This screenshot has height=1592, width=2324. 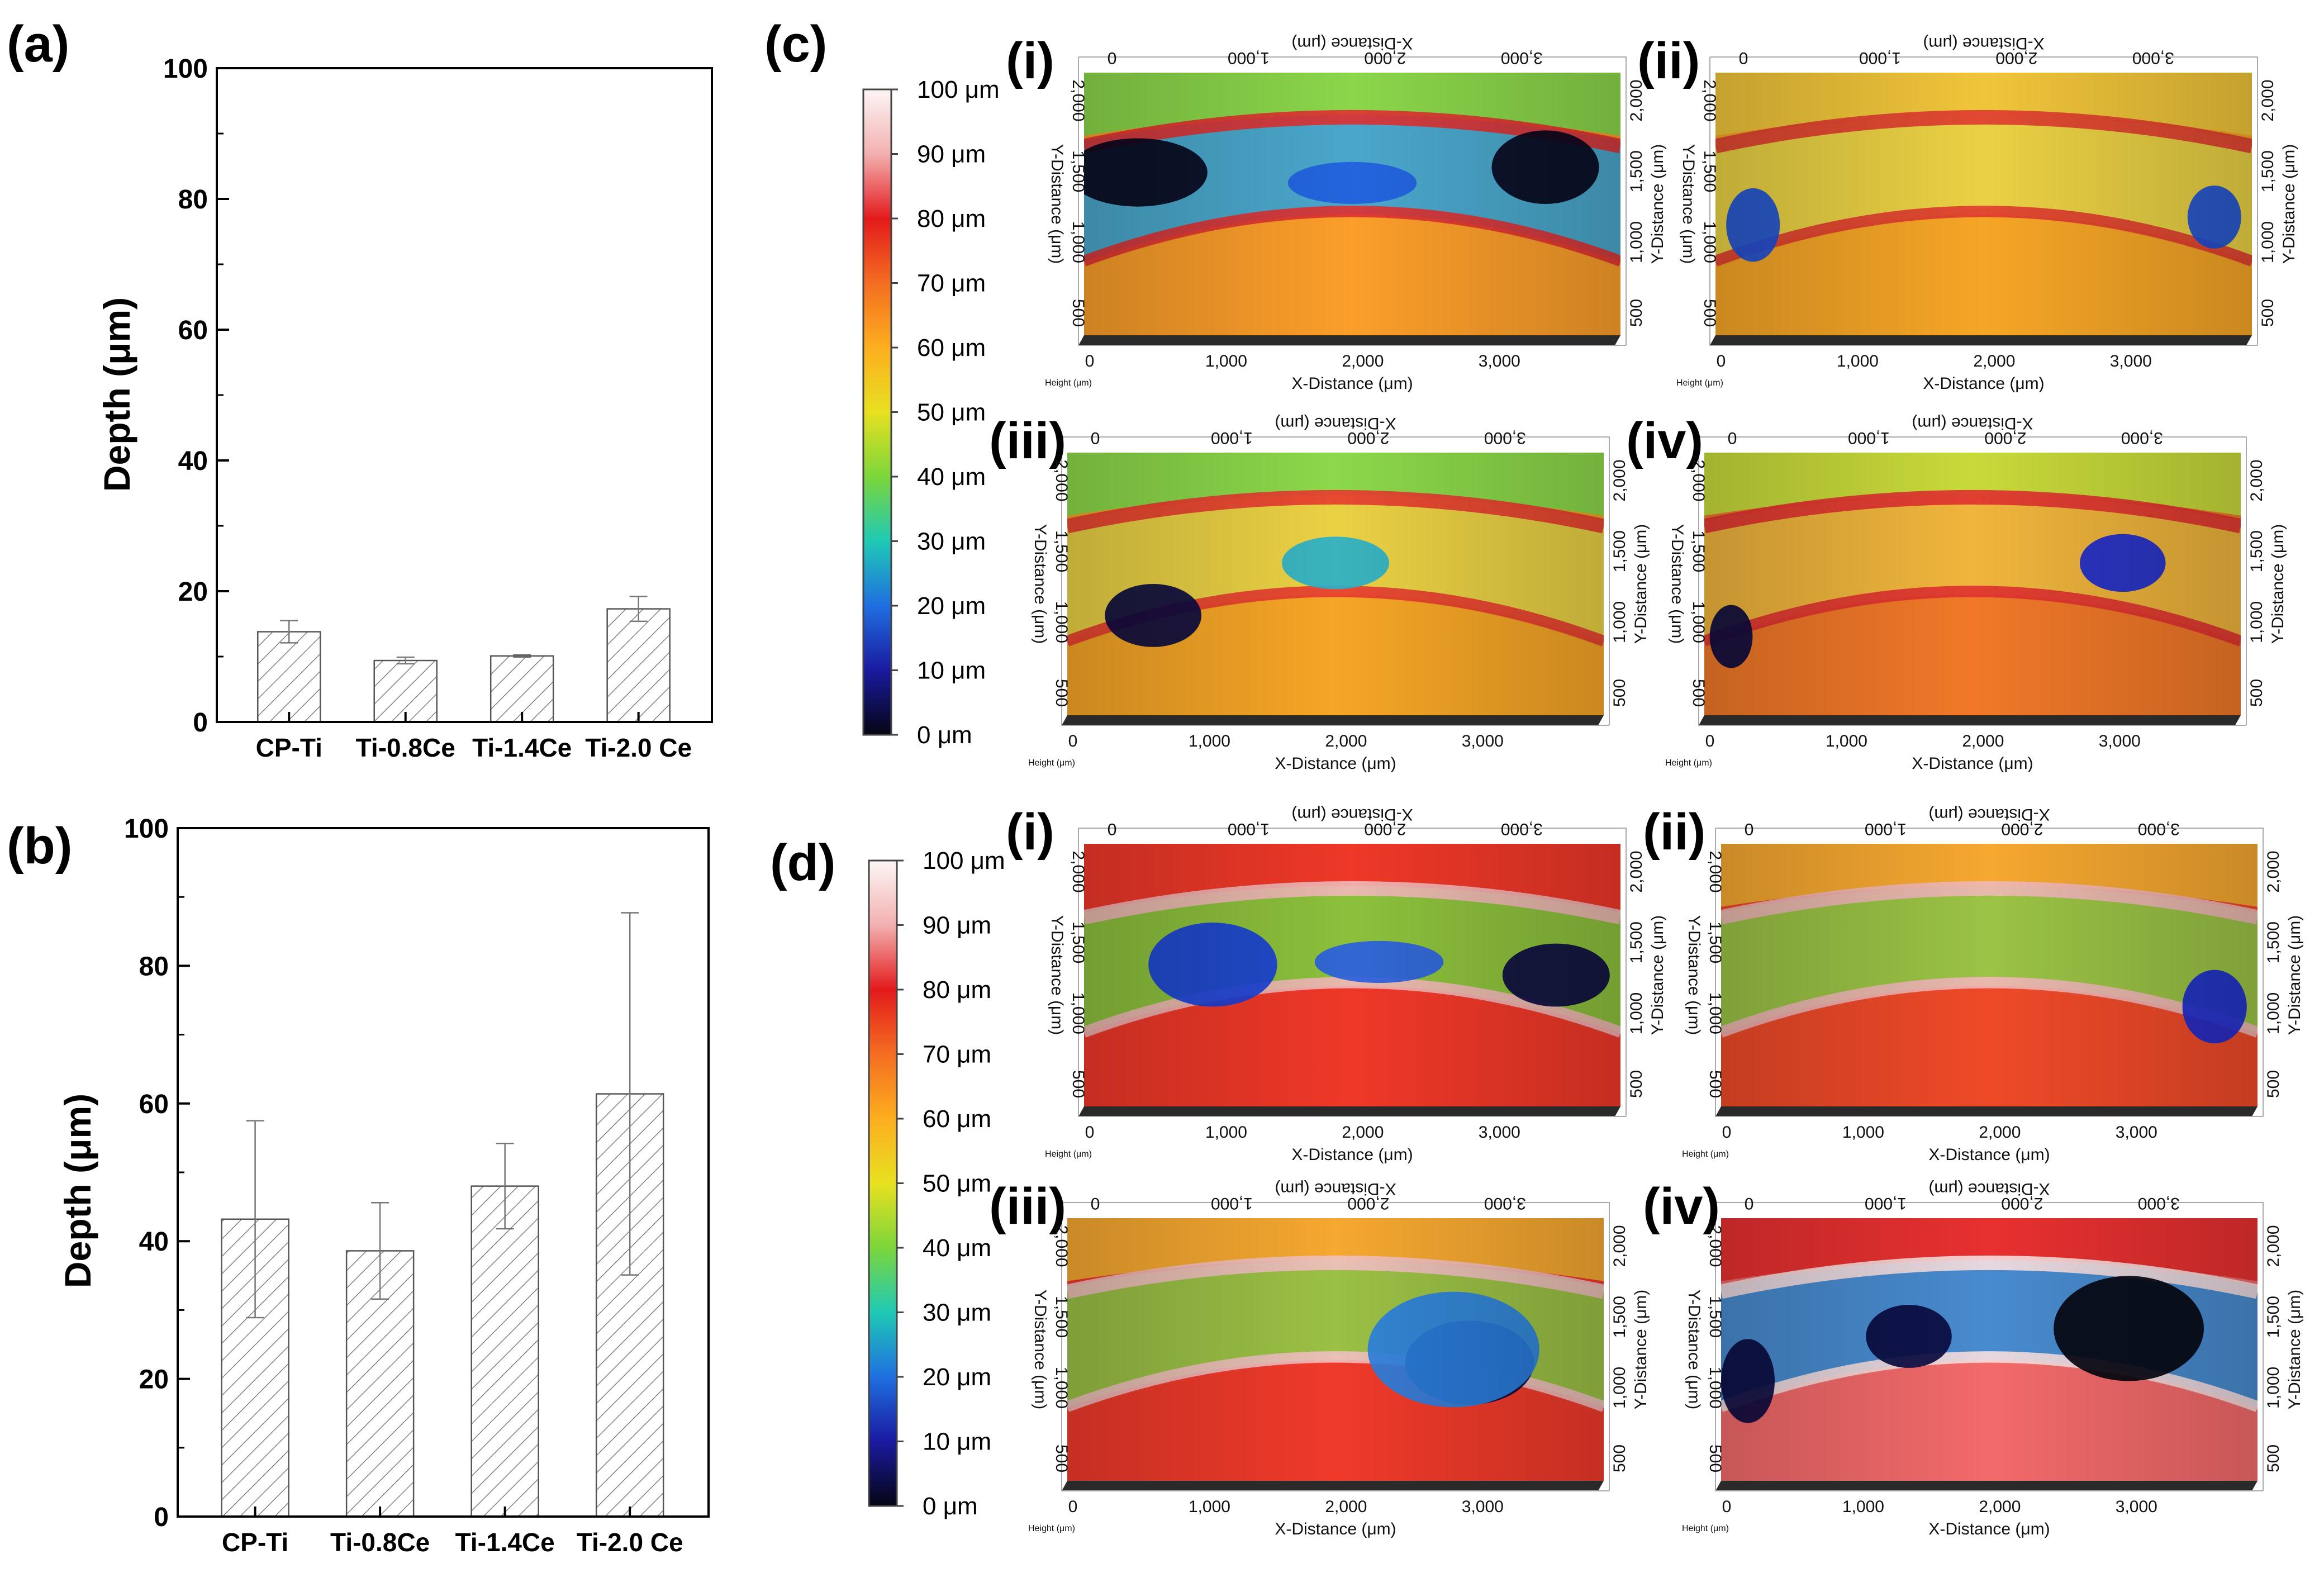 What do you see at coordinates (1989, 1349) in the screenshot?
I see `surface-shade-d-iv` at bounding box center [1989, 1349].